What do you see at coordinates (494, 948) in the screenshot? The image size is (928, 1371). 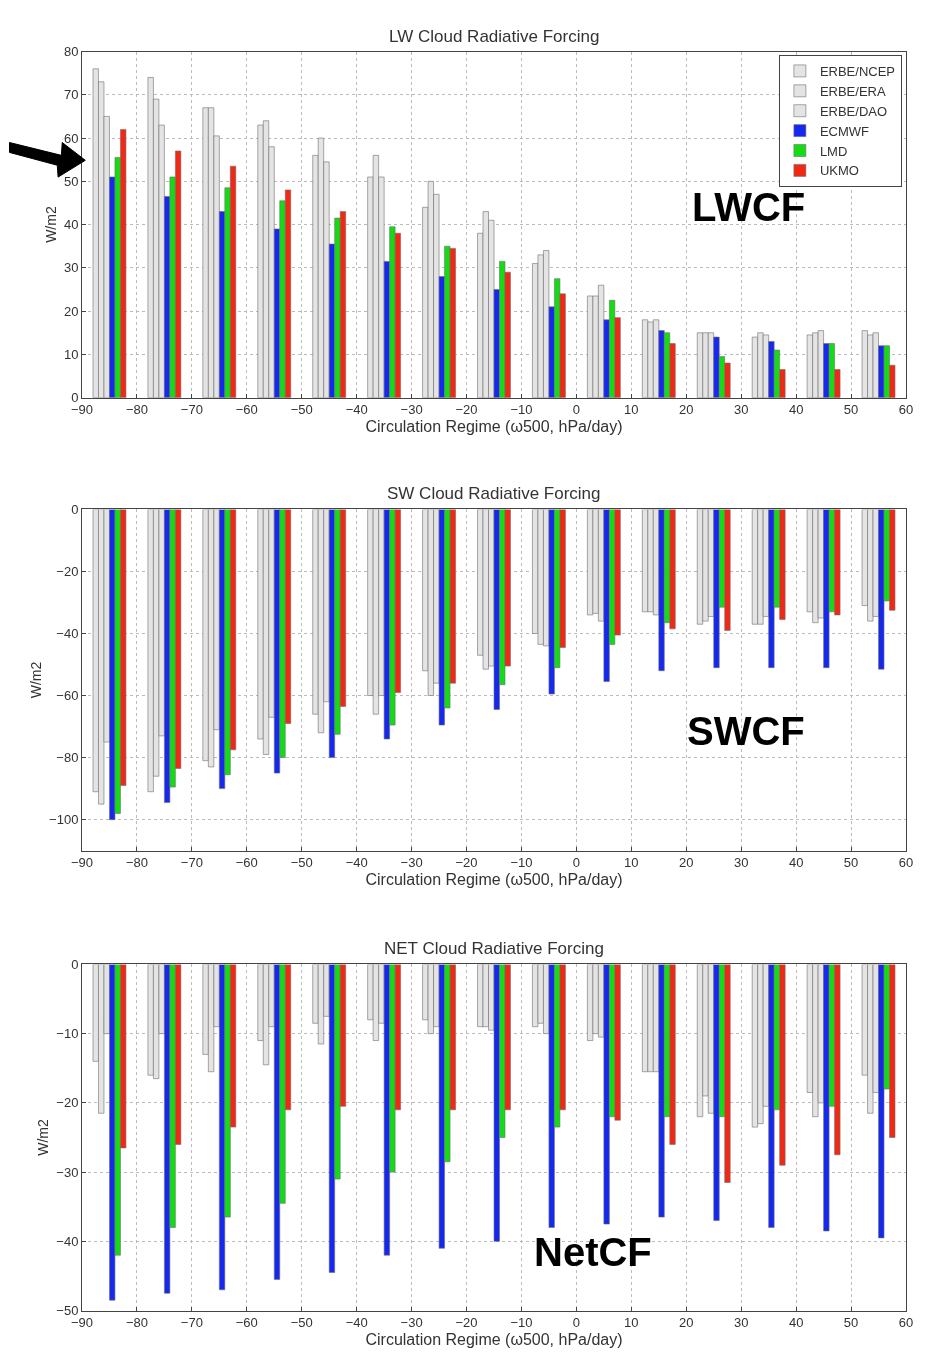 I see `chart-title: NET Cloud Radiative Forcing` at bounding box center [494, 948].